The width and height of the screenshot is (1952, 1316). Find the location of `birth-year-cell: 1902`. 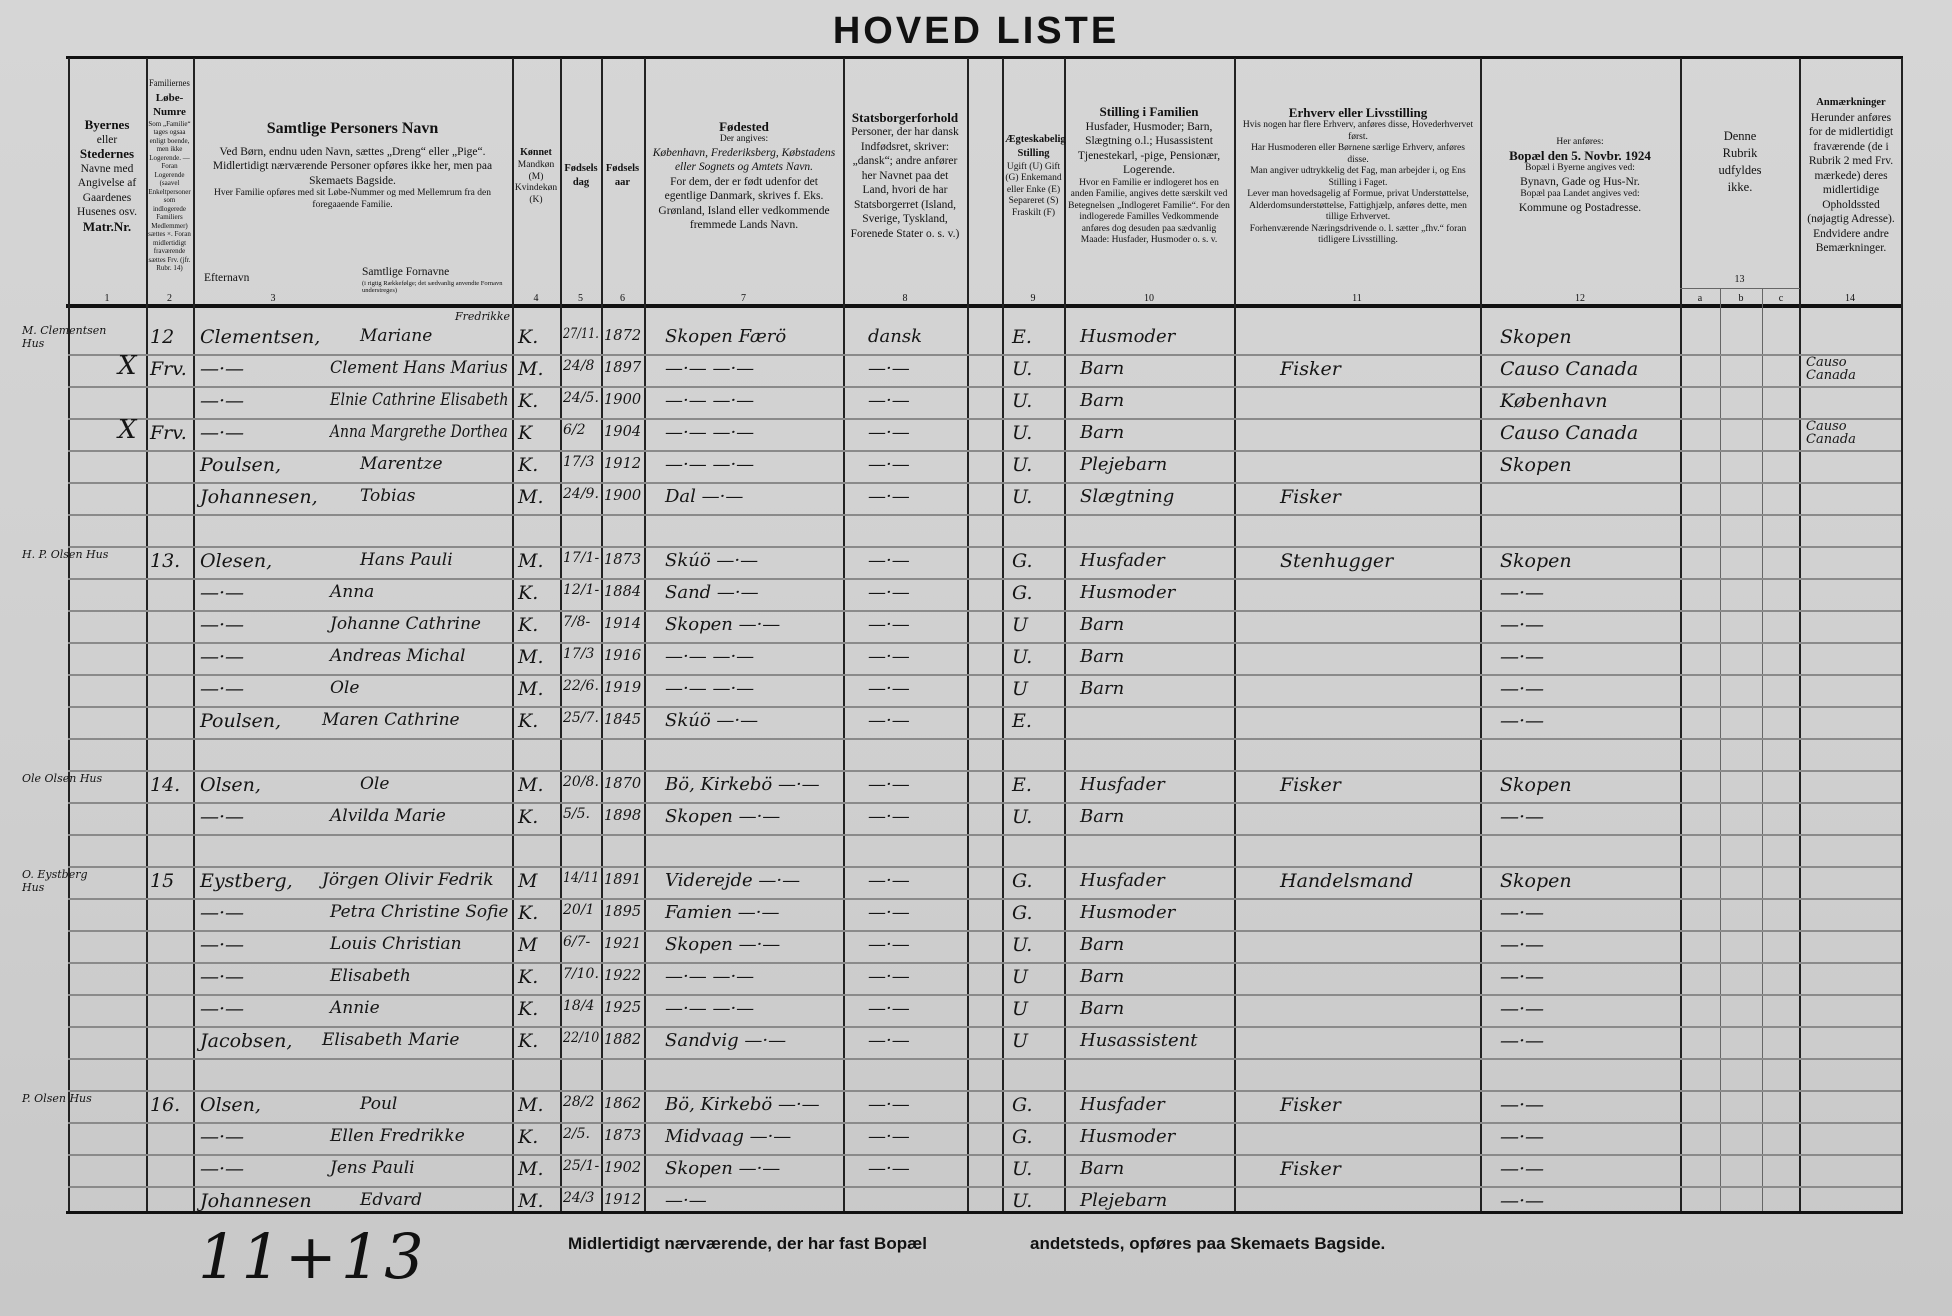

birth-year-cell: 1902 is located at coordinates (623, 1167).